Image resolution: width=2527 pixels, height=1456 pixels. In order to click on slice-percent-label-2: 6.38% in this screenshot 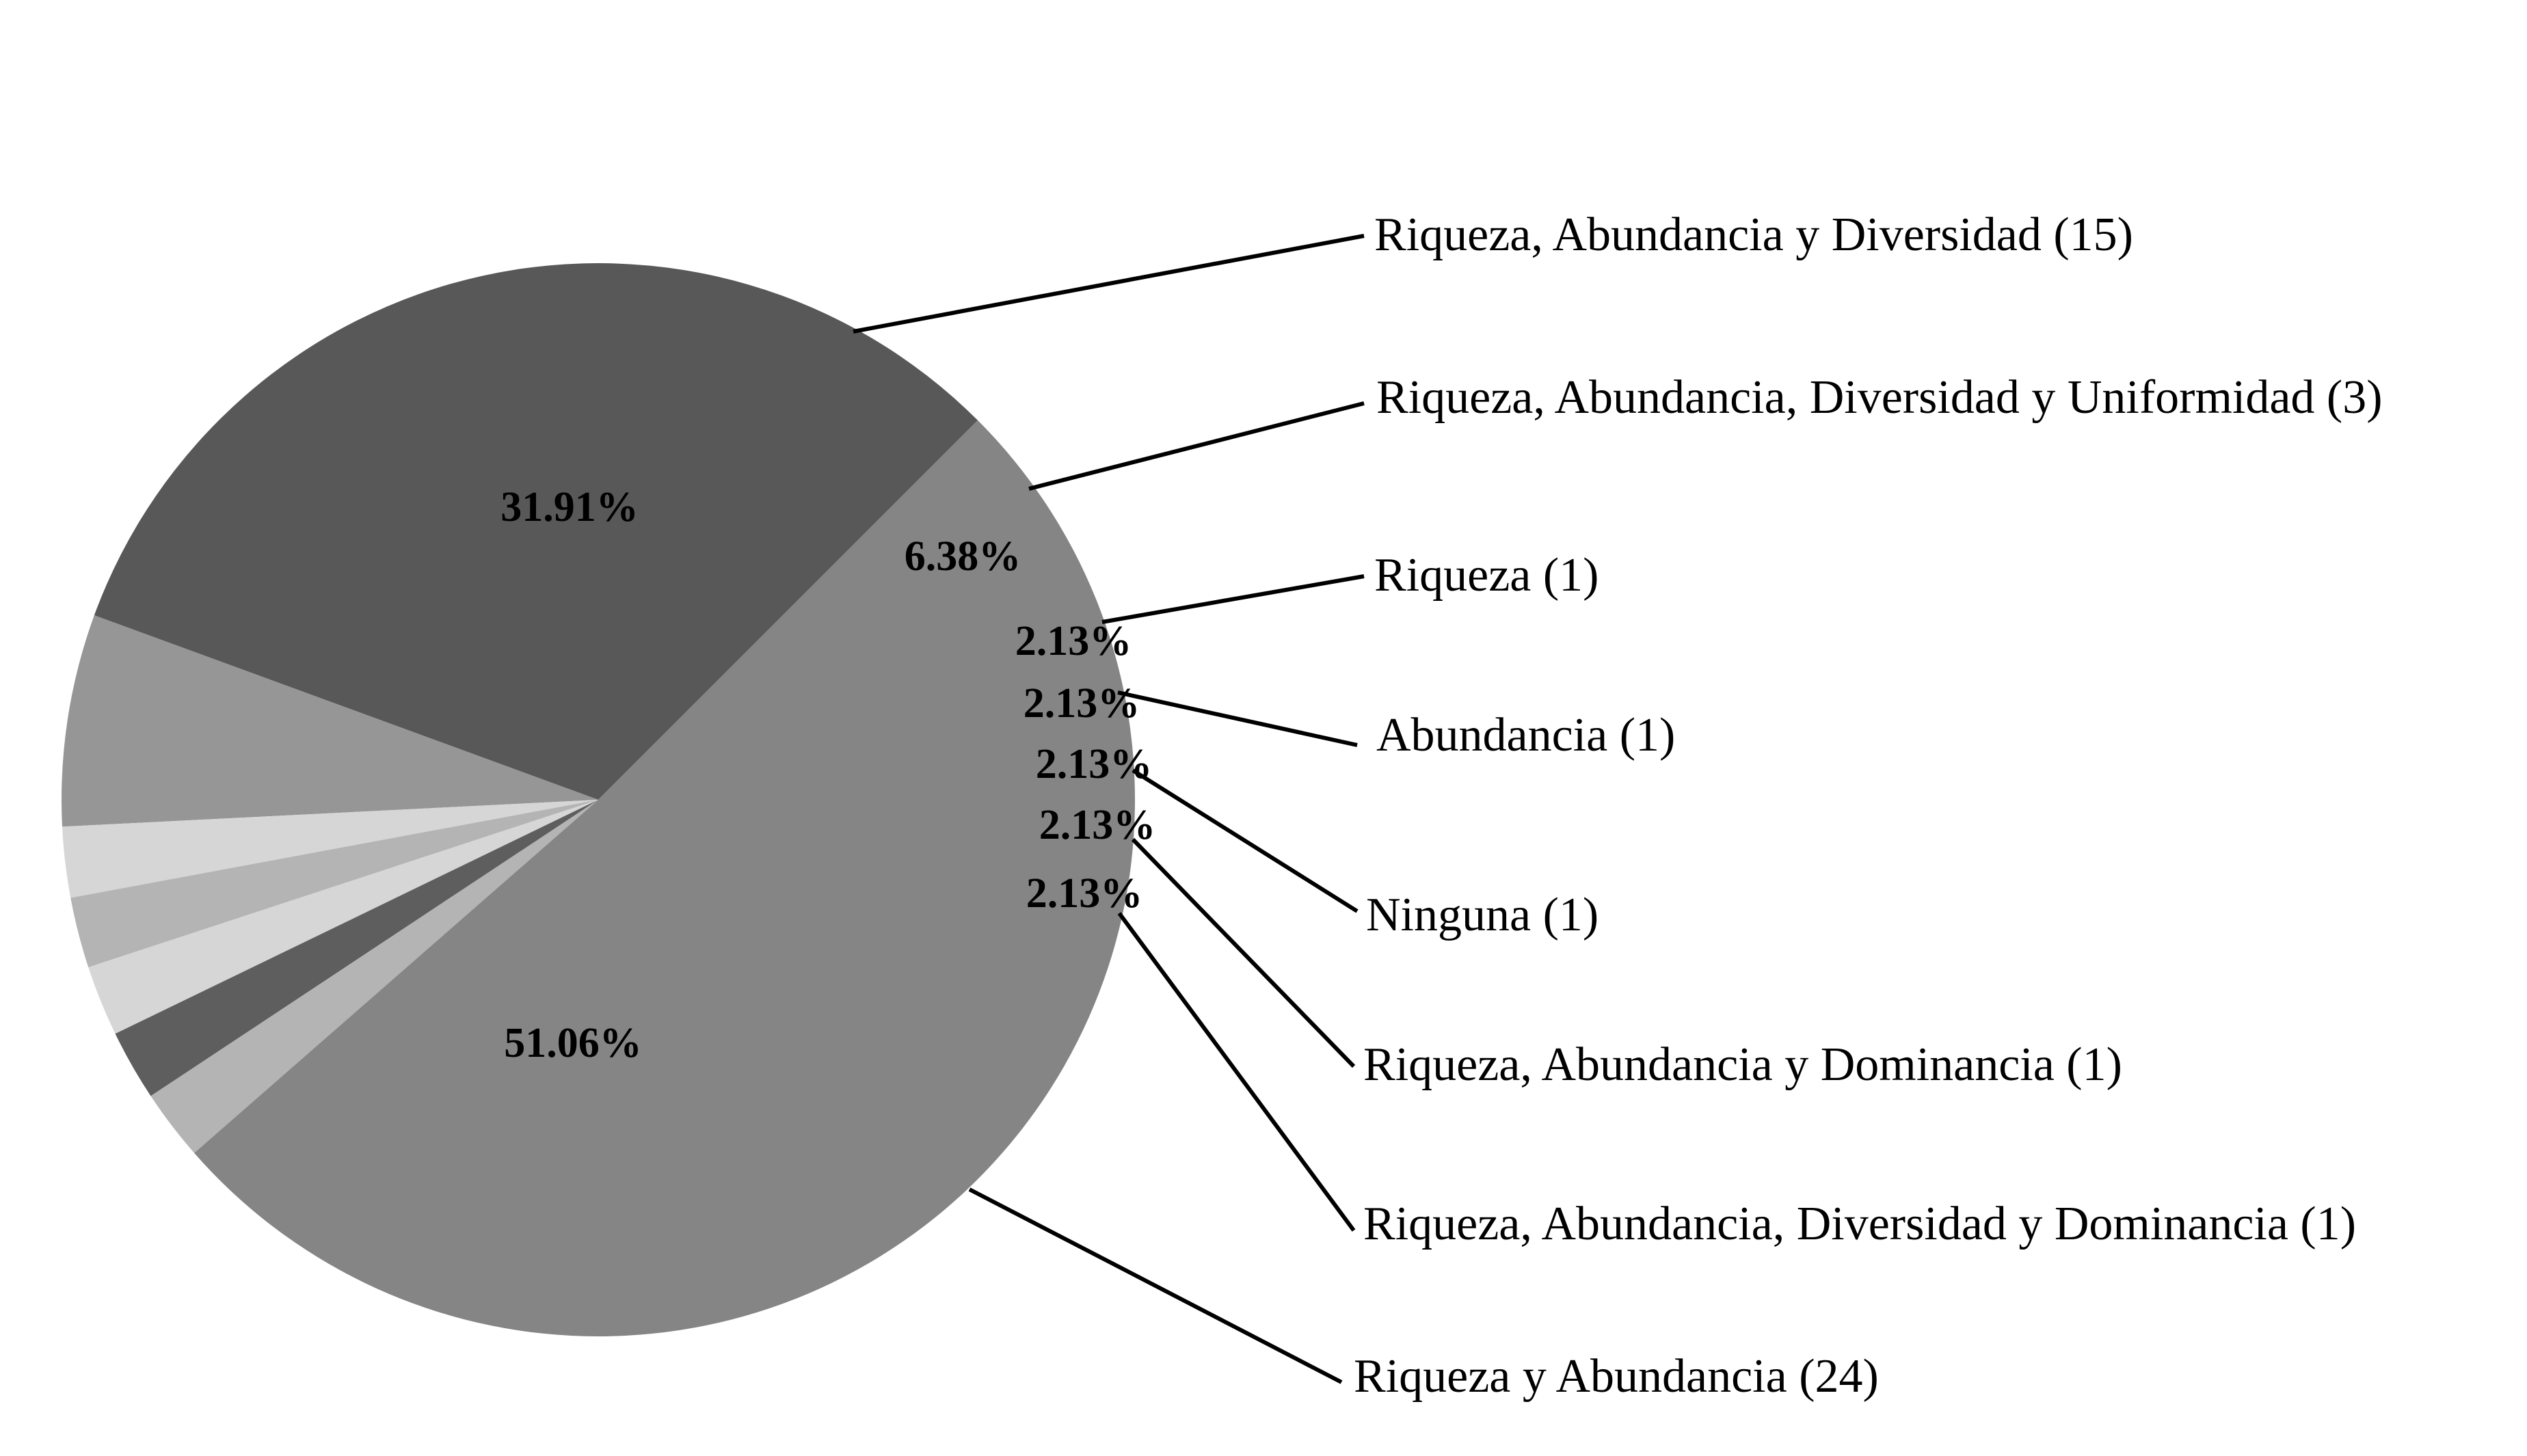, I will do `click(963, 556)`.